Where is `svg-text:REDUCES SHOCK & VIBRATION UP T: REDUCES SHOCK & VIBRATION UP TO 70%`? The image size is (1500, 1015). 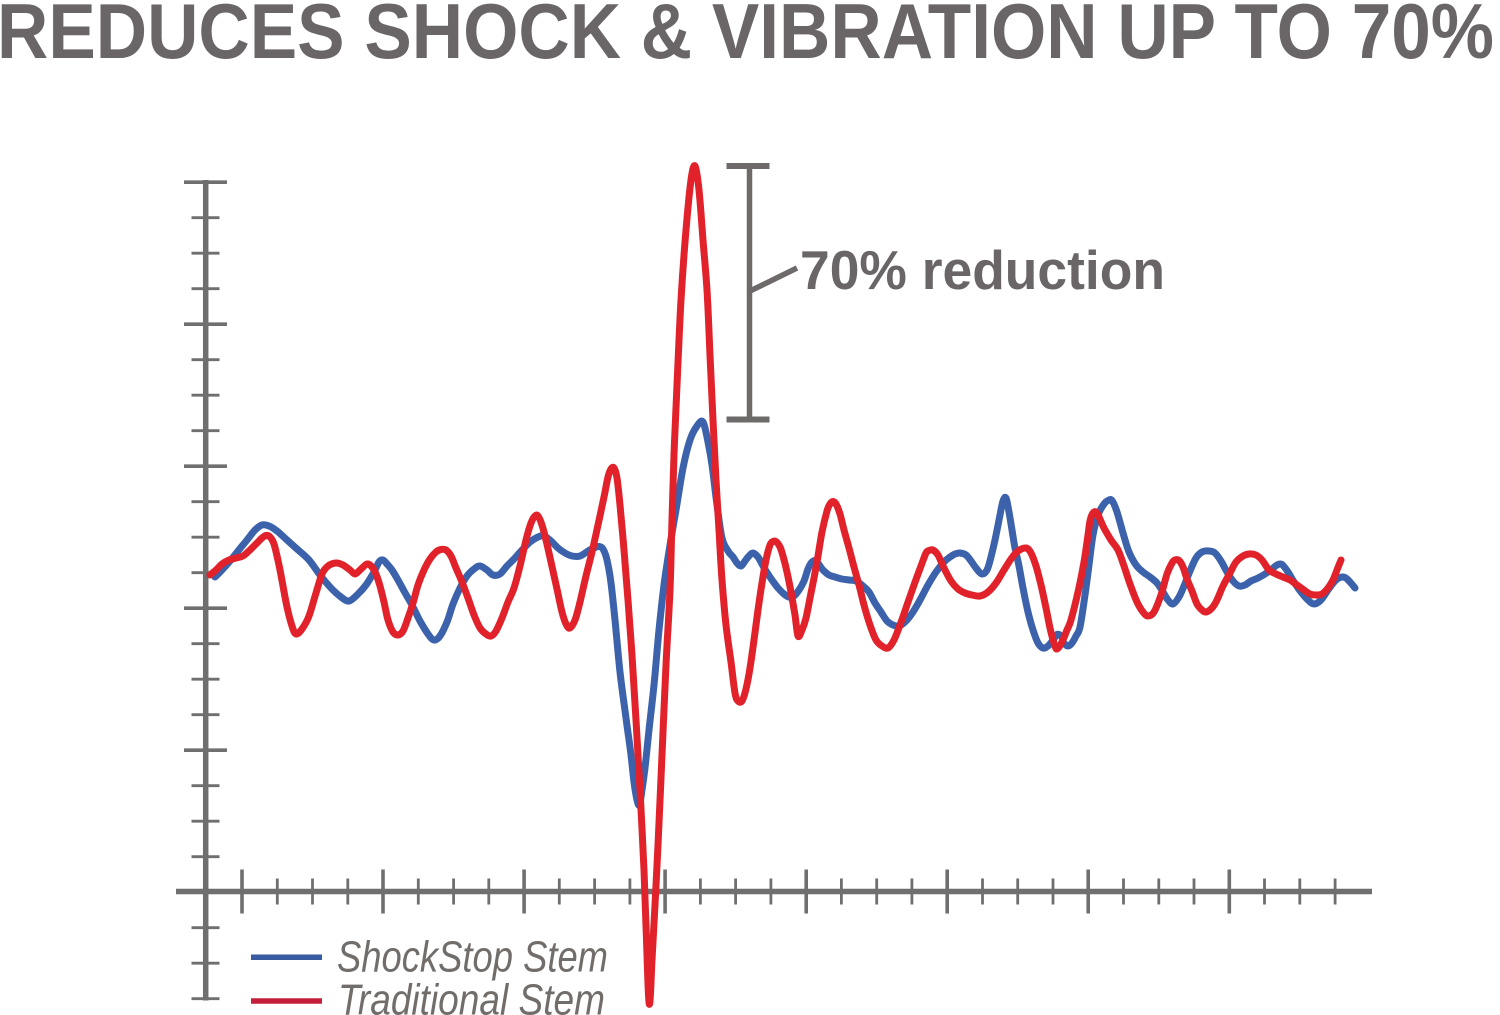 svg-text:REDUCES SHOCK & VIBRATION UP T: REDUCES SHOCK & VIBRATION UP TO 70% is located at coordinates (747, 37).